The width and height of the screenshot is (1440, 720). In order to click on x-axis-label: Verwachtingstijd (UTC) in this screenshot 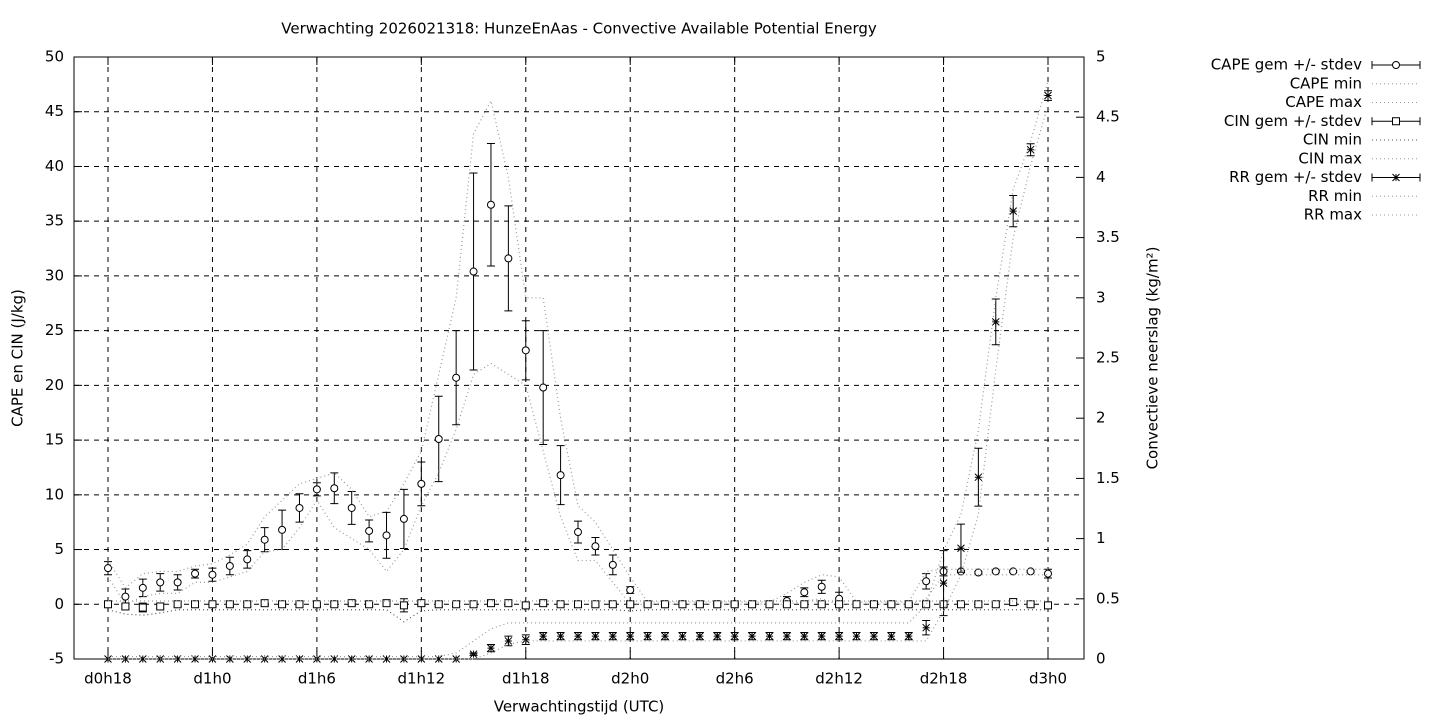, I will do `click(579, 707)`.